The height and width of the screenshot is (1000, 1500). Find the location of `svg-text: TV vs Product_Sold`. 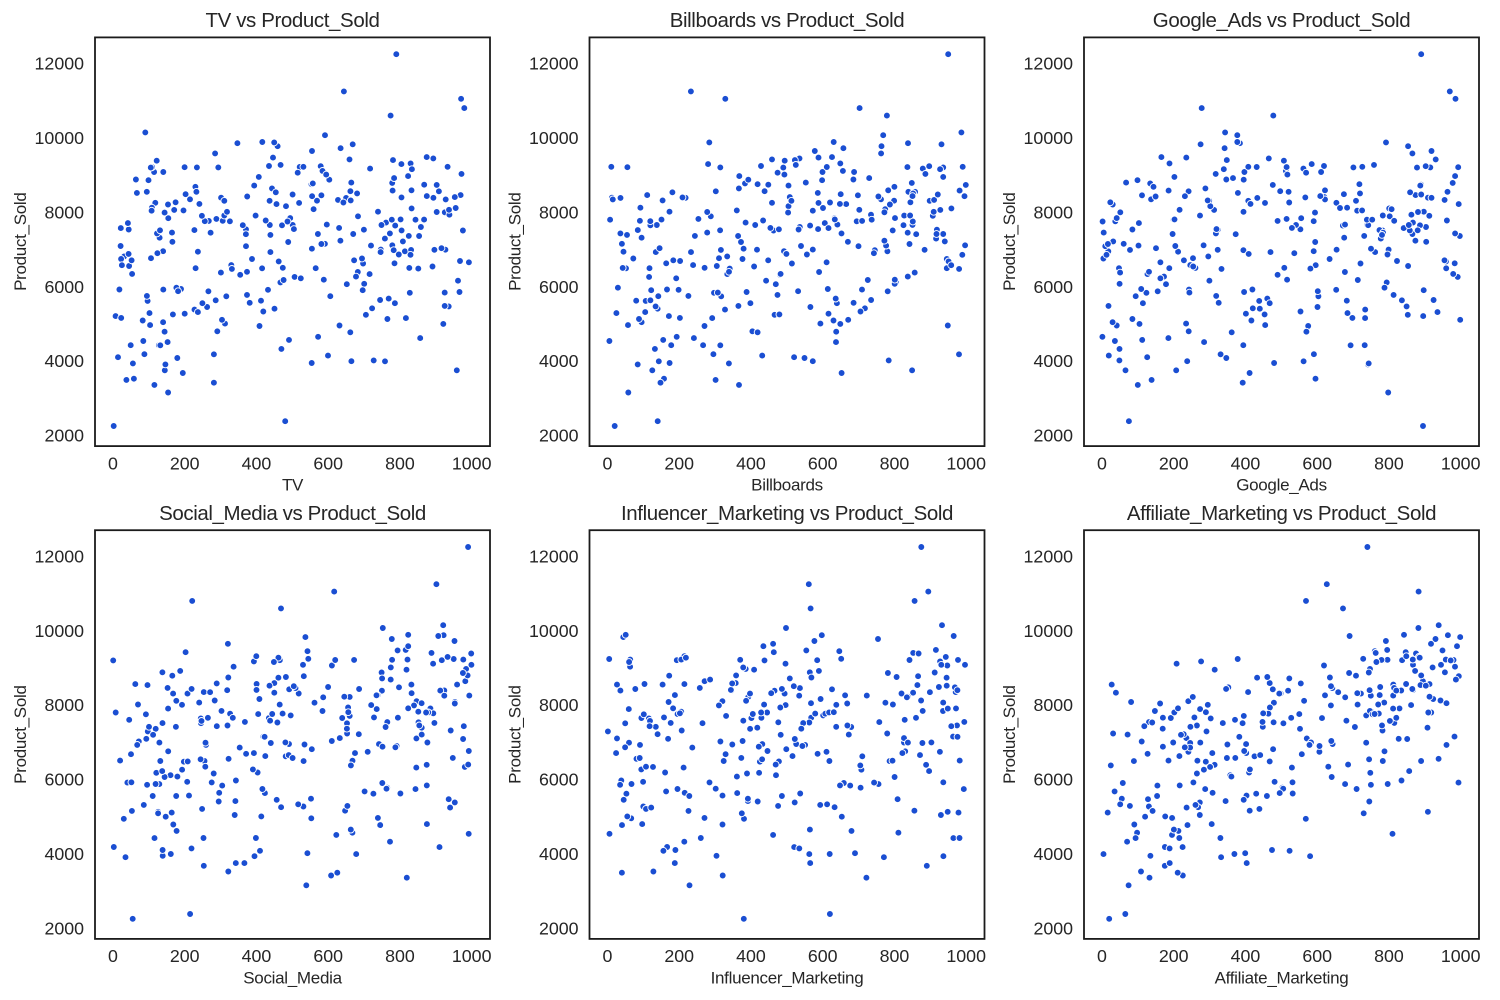

svg-text: TV vs Product_Sold is located at coordinates (293, 20).